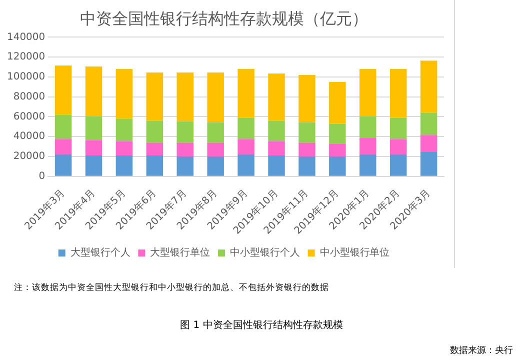  What do you see at coordinates (355, 252) in the screenshot?
I see `legend-label: 中小型银行单位` at bounding box center [355, 252].